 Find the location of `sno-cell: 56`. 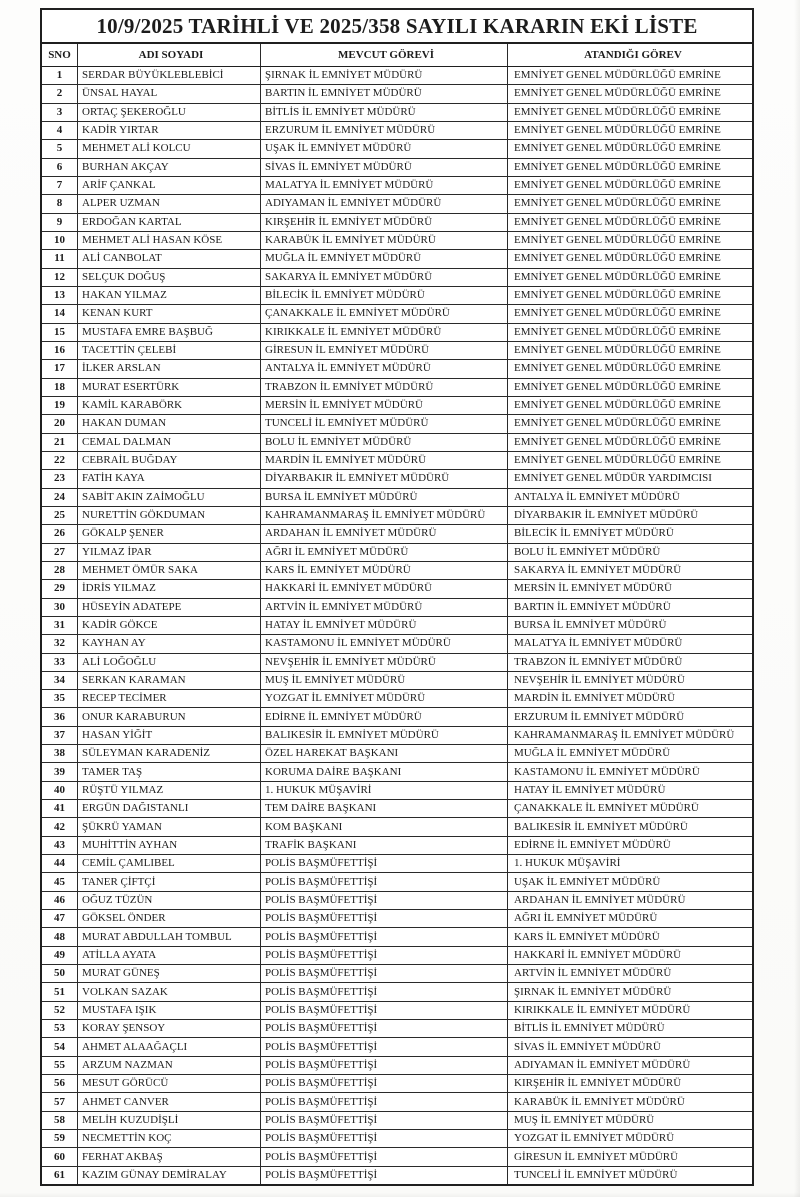

sno-cell: 56 is located at coordinates (60, 1084).